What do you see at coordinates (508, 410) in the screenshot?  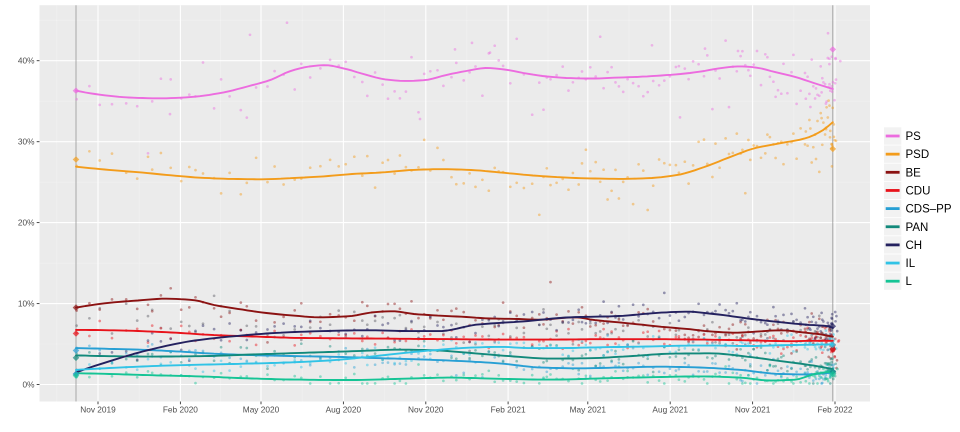 I see `svg-text: Feb 2021` at bounding box center [508, 410].